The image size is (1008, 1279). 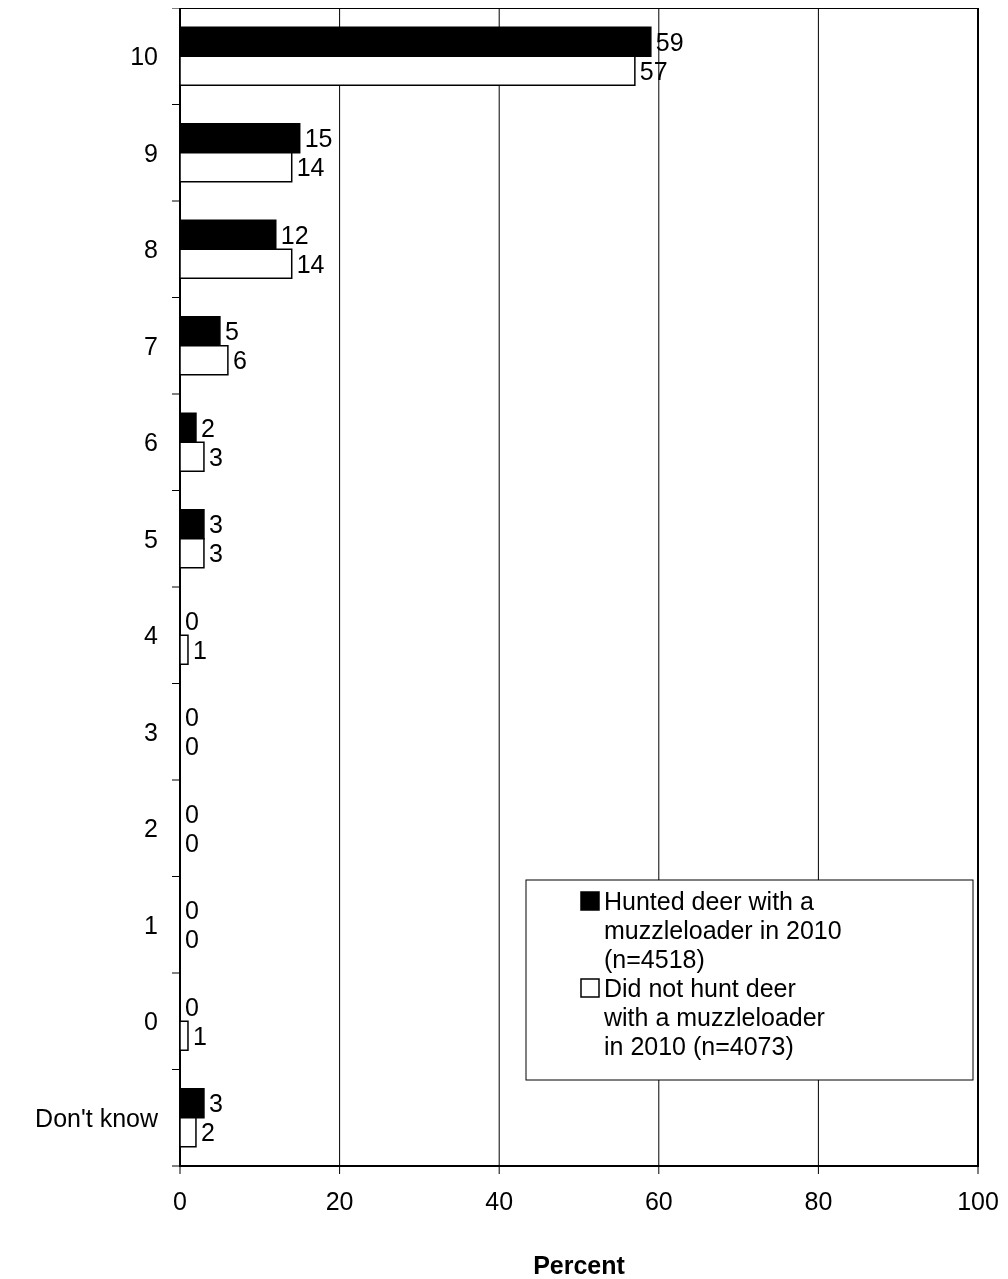 What do you see at coordinates (144, 56) in the screenshot?
I see `y-tick-label: 10` at bounding box center [144, 56].